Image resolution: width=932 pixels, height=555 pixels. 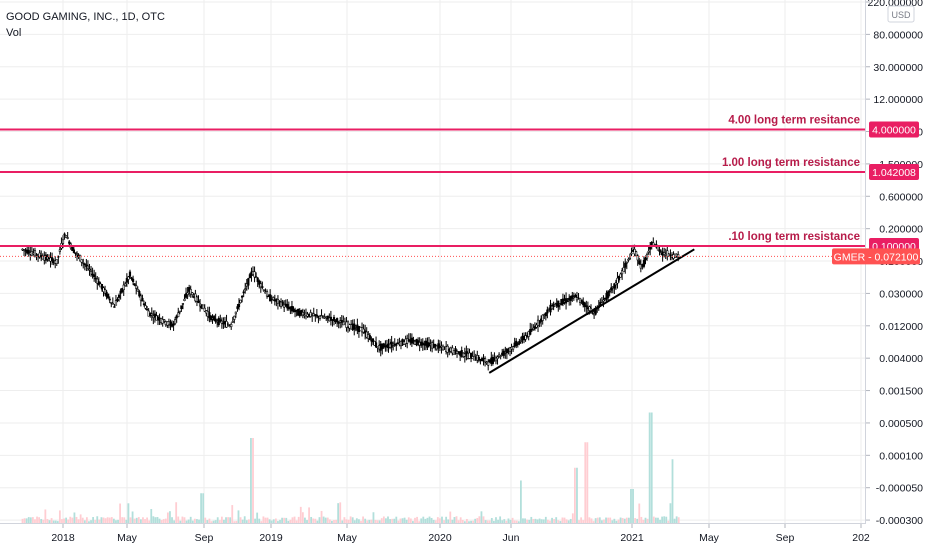 I want to click on currency-badge, so click(x=901, y=14).